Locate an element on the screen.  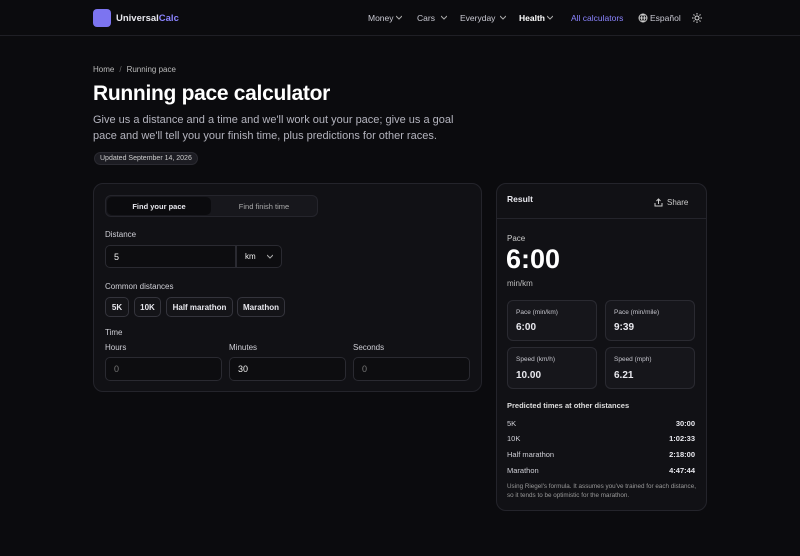
nav-item: Money is located at coordinates (381, 18).